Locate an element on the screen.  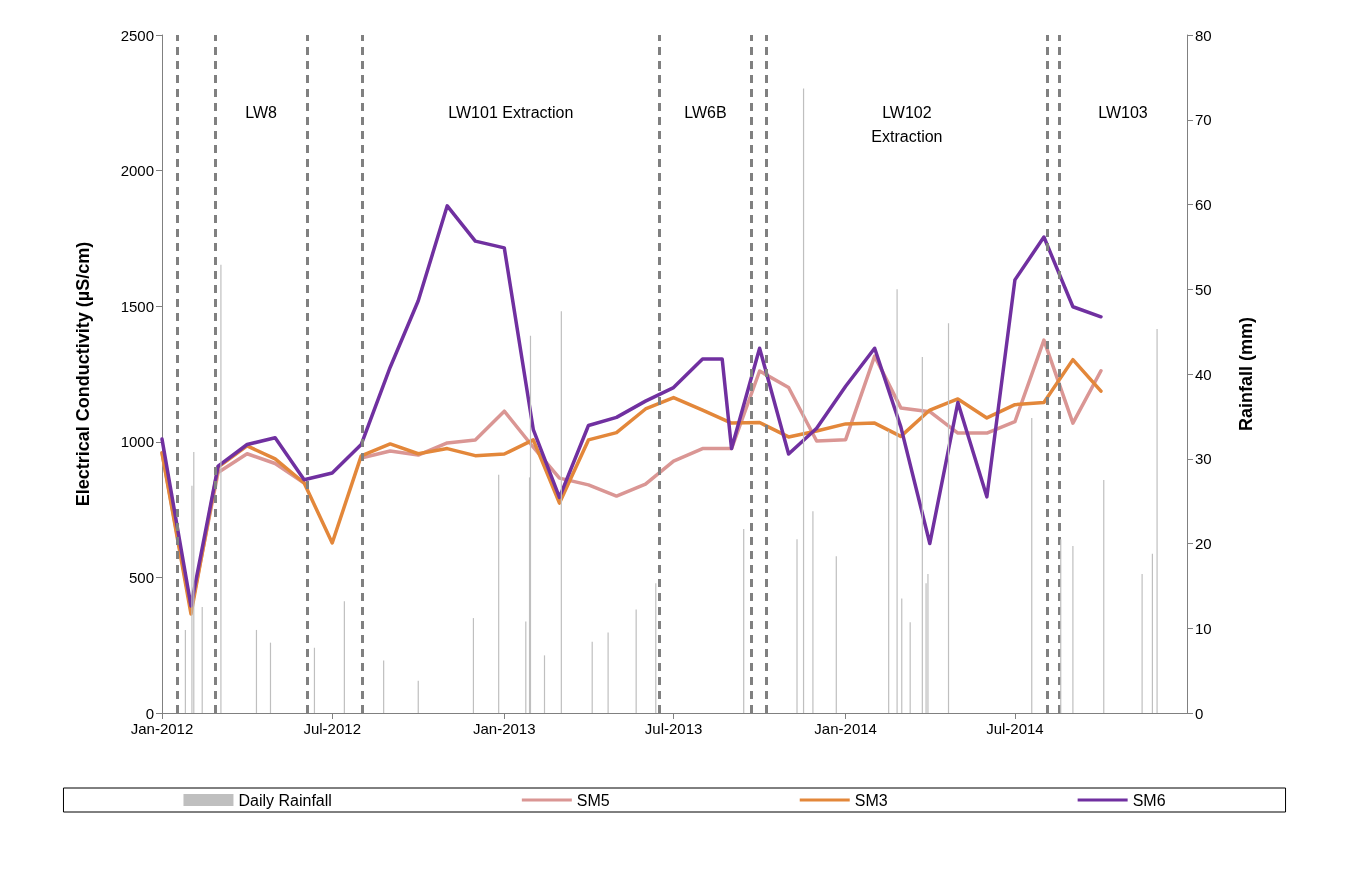
x-tick-label: Jul-2014 is located at coordinates (1015, 728).